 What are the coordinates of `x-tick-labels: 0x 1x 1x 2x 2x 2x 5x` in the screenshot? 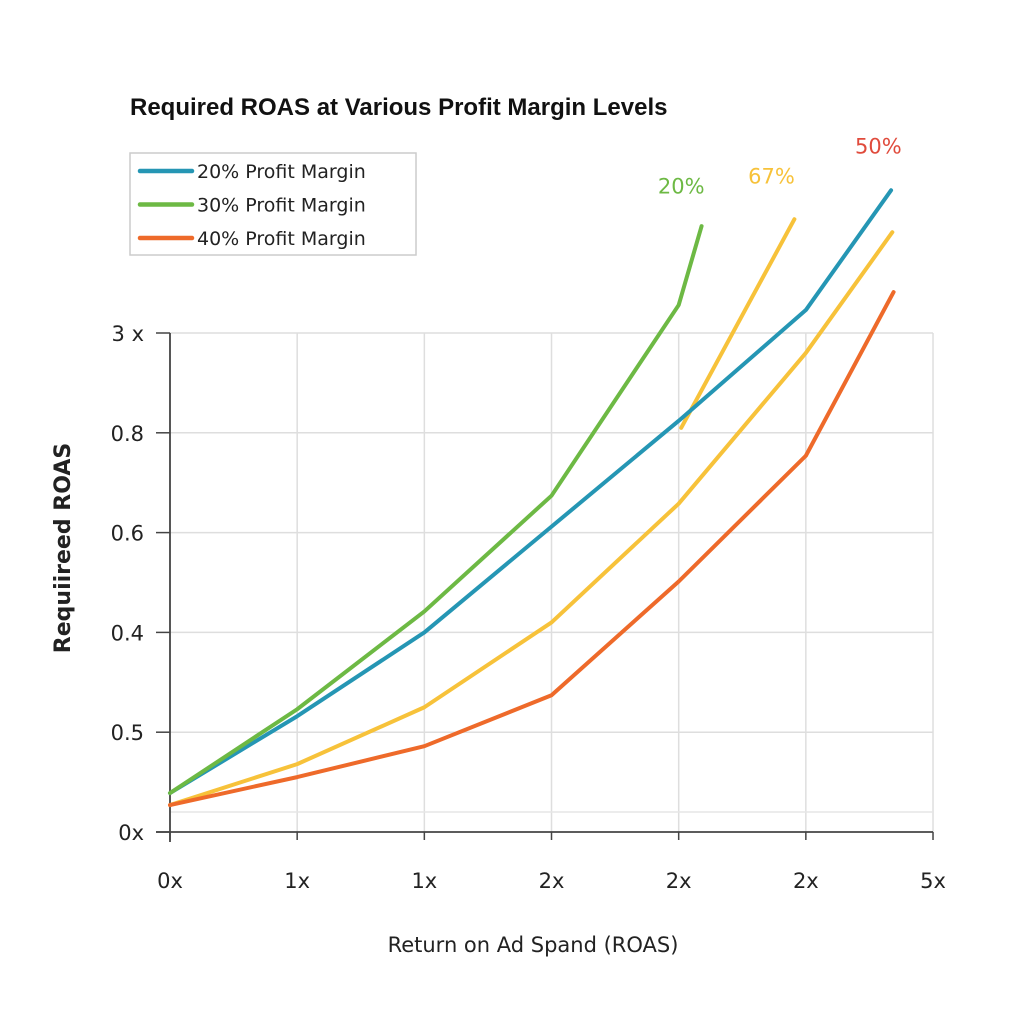 It's located at (551, 881).